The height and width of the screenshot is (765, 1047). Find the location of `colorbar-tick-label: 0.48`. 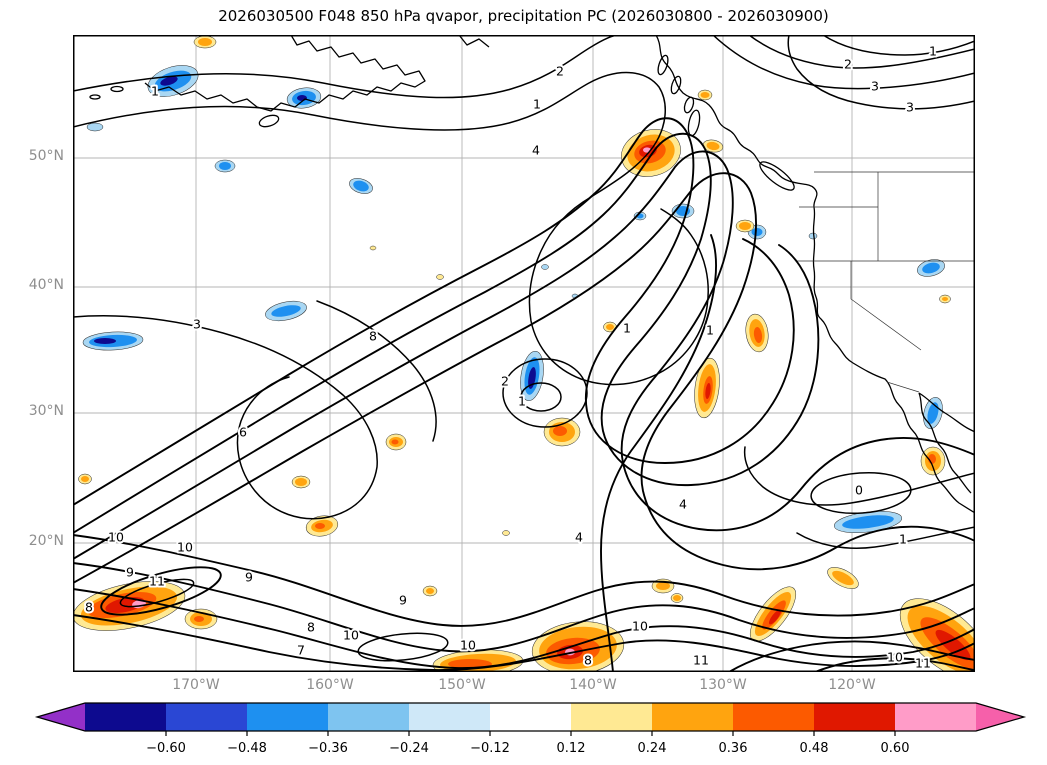

colorbar-tick-label: 0.48 is located at coordinates (814, 748).